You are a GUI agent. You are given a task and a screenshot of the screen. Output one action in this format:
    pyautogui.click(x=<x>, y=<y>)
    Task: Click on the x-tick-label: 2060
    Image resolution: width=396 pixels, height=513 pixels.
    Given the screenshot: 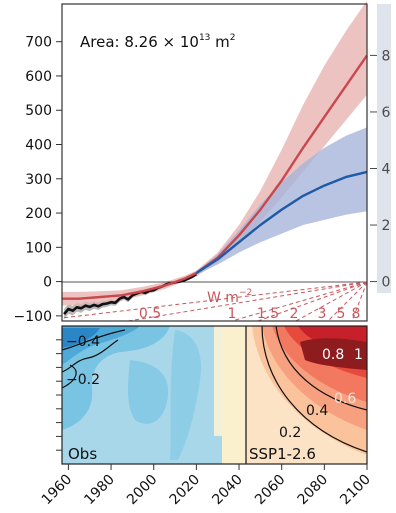 What is the action you would take?
    pyautogui.click(x=270, y=490)
    